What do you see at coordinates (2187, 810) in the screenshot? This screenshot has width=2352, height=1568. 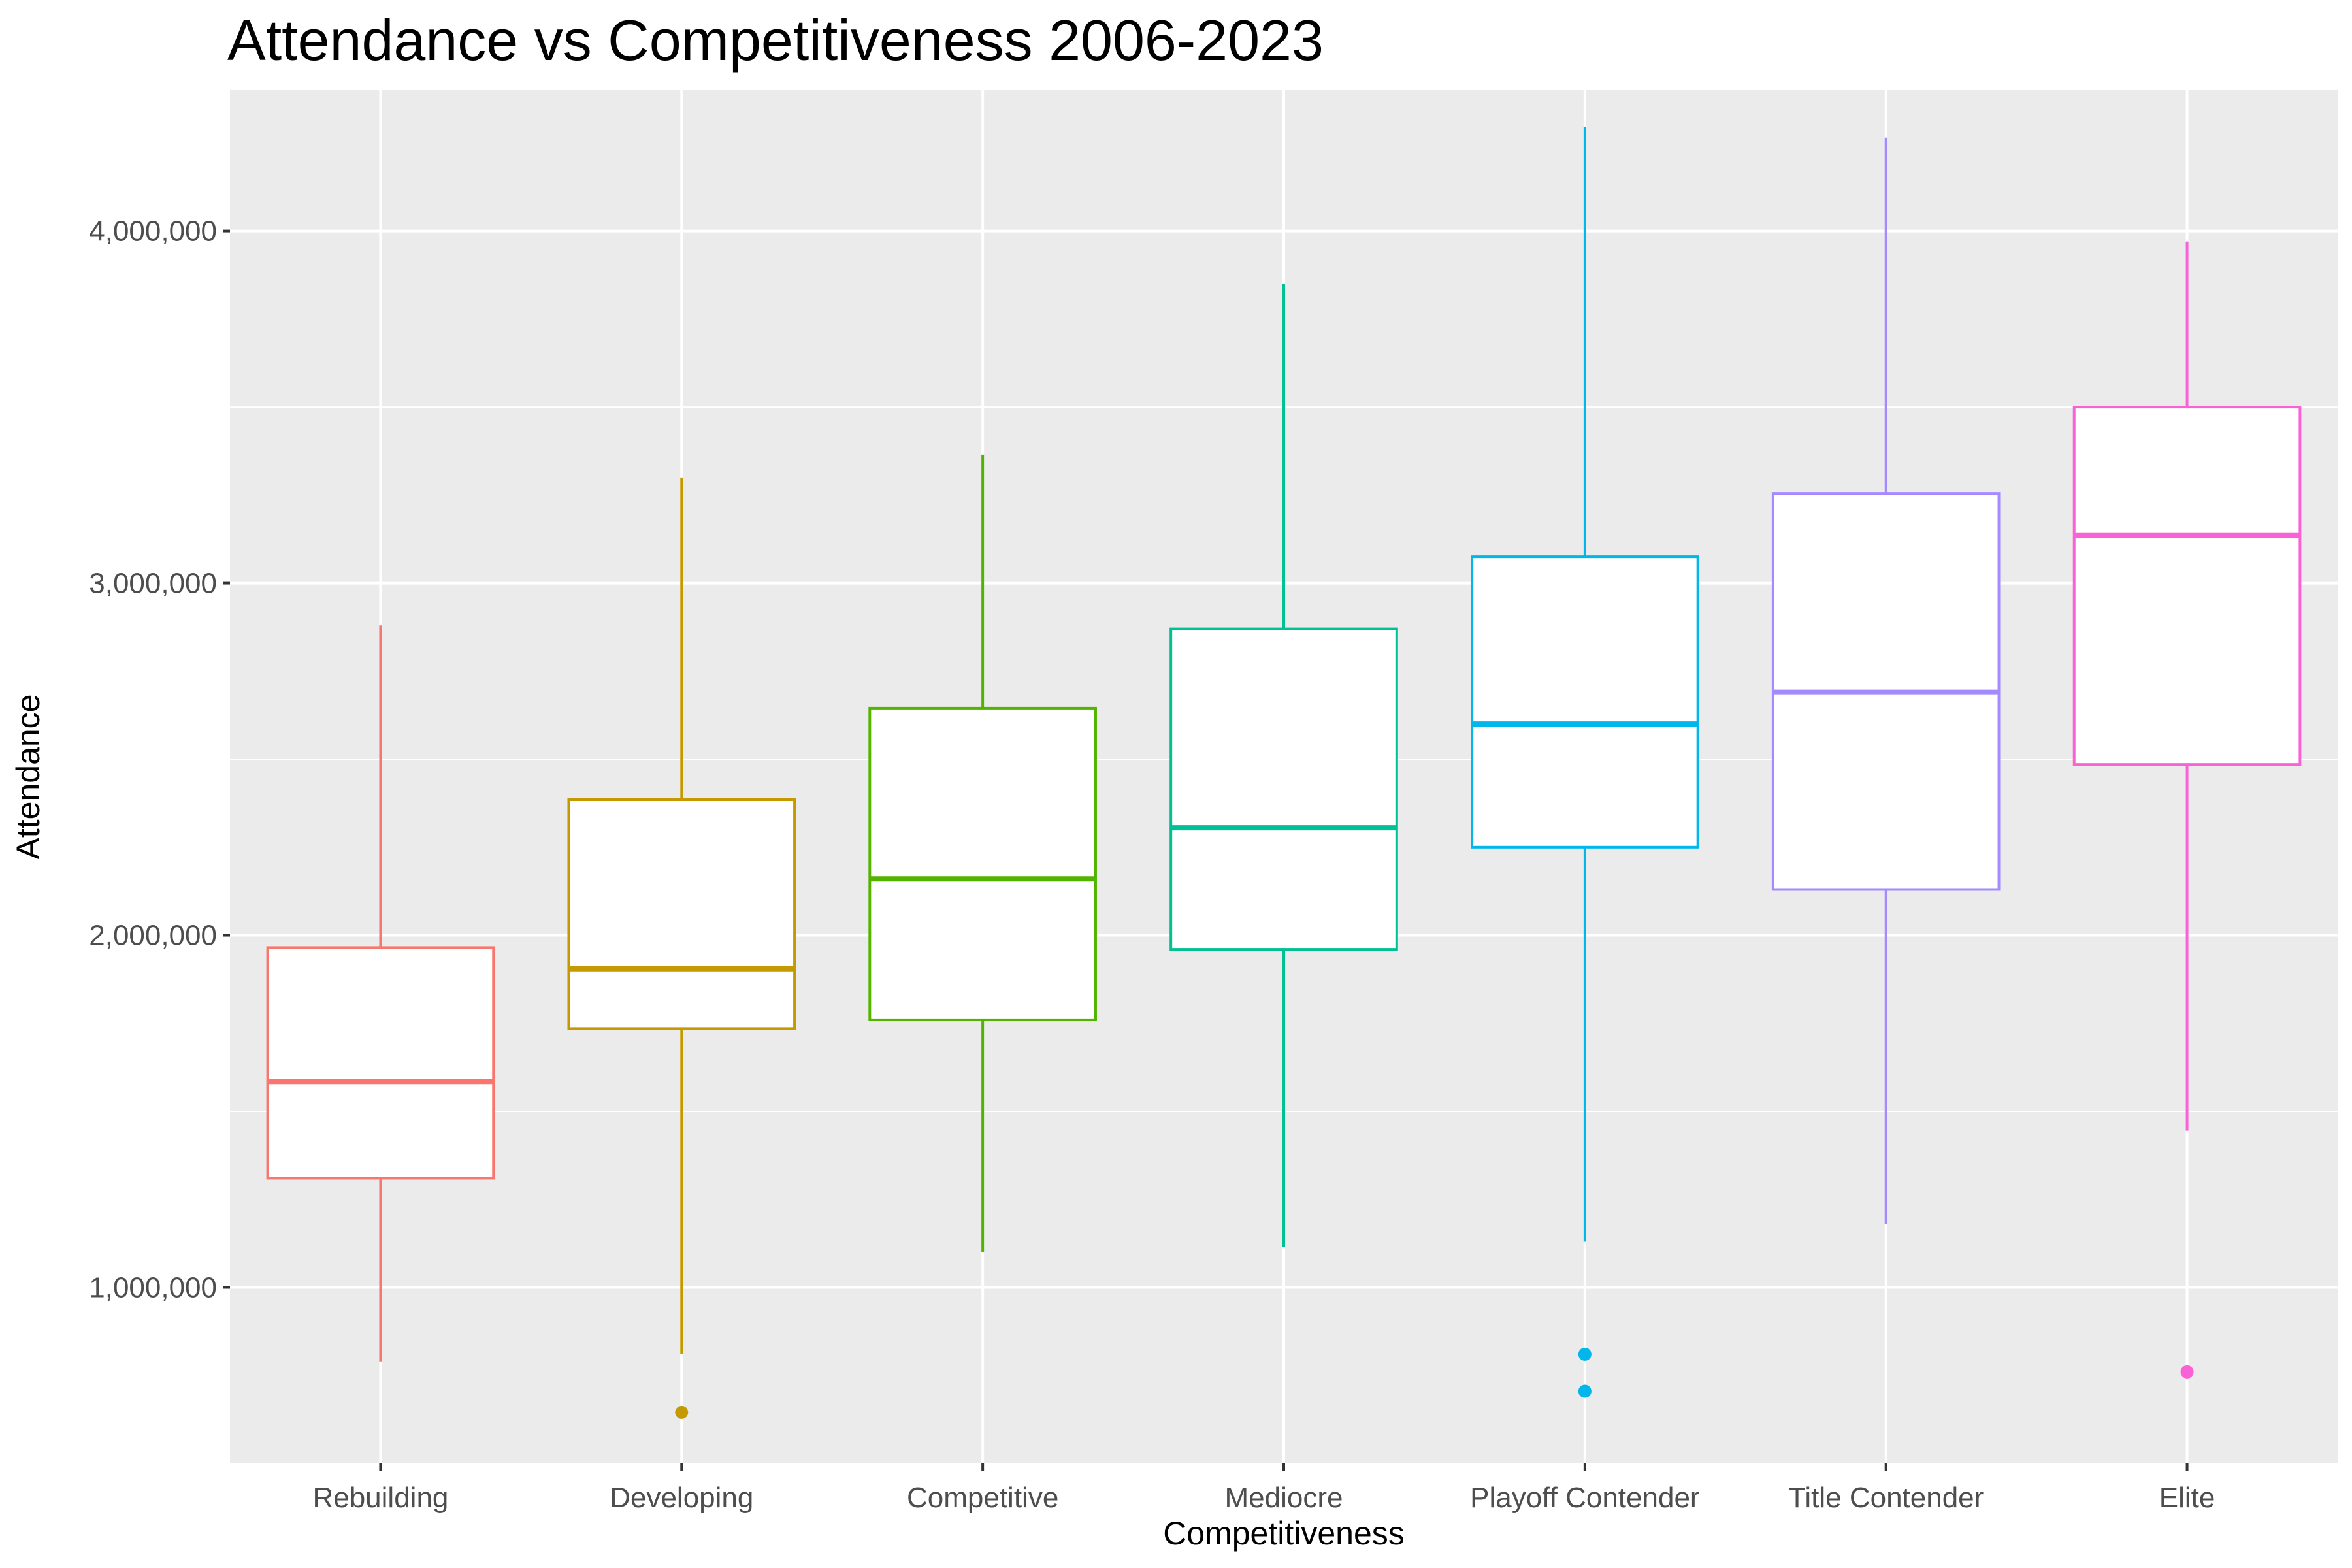 I see `box-elite` at bounding box center [2187, 810].